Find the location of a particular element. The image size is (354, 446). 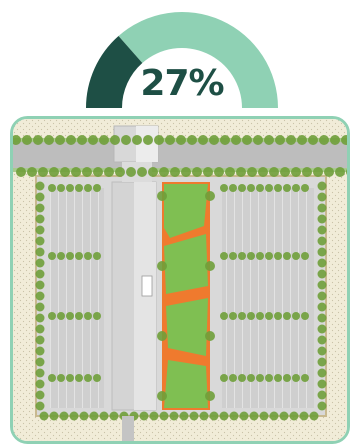

courtyard-lawn is located at coordinates (186, 296).